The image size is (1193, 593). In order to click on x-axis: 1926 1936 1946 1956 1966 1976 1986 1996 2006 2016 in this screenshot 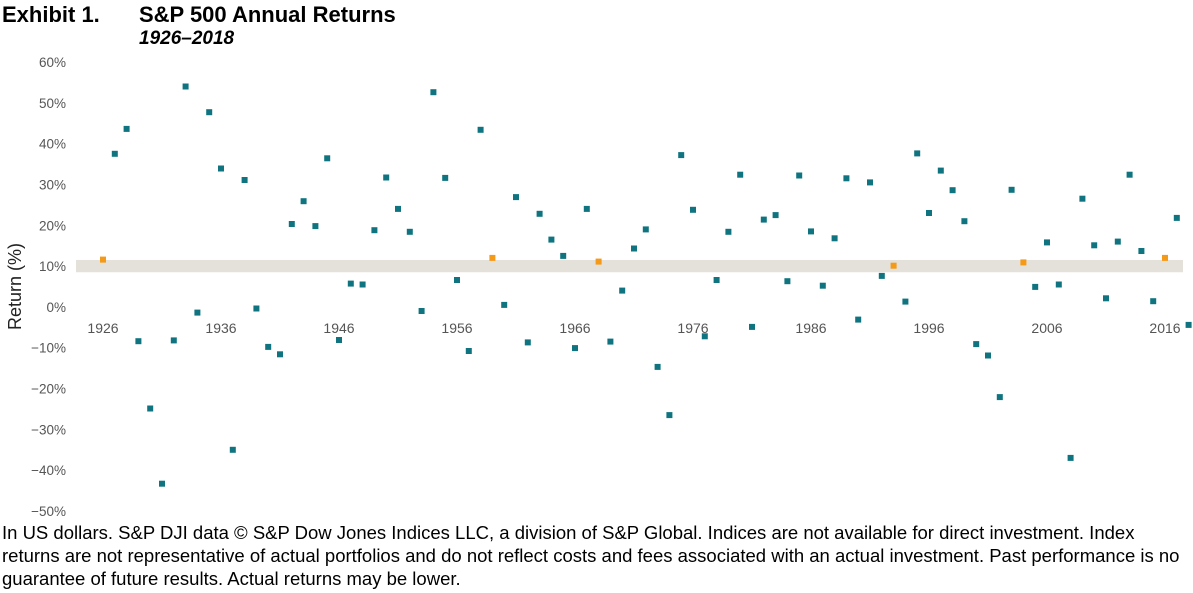, I will do `click(633, 328)`.